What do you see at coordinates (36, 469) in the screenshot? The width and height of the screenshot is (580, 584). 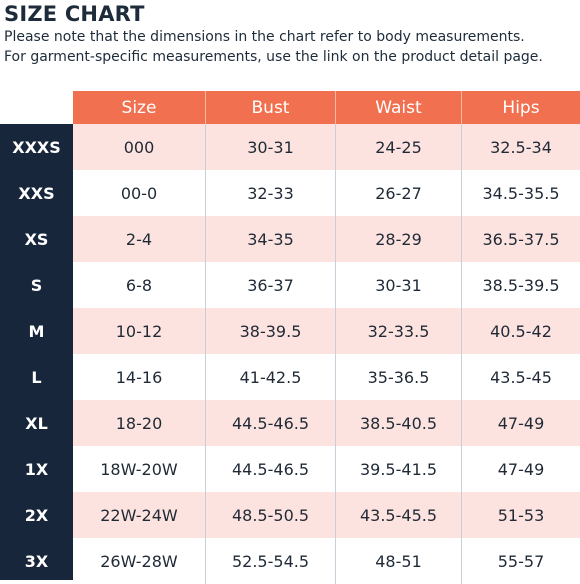 I see `size-label: 1X` at bounding box center [36, 469].